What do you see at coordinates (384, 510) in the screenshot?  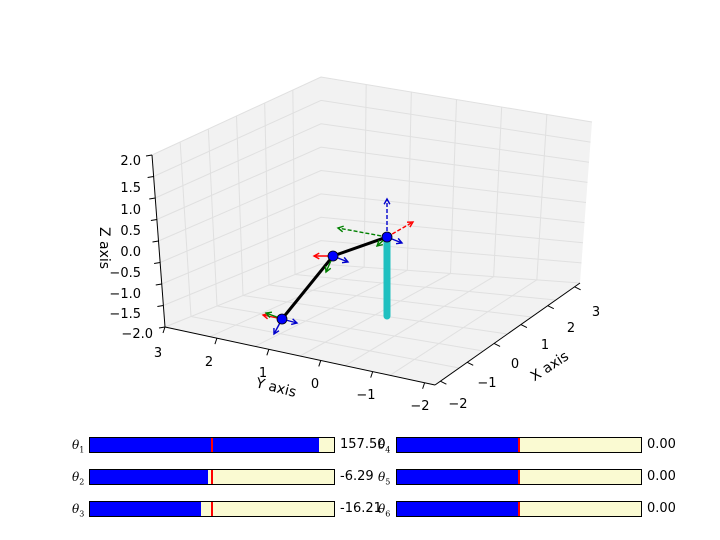 I see `slider-label-theta6: θ6` at bounding box center [384, 510].